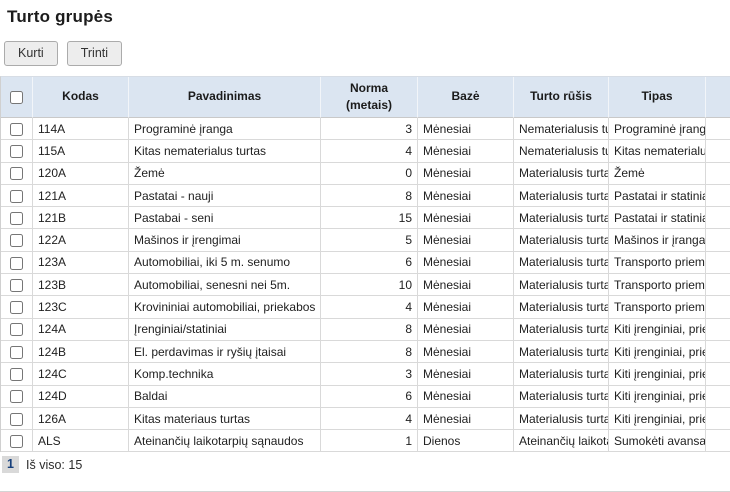 The height and width of the screenshot is (492, 730). I want to click on cell-pavadinimas: Baldai, so click(225, 396).